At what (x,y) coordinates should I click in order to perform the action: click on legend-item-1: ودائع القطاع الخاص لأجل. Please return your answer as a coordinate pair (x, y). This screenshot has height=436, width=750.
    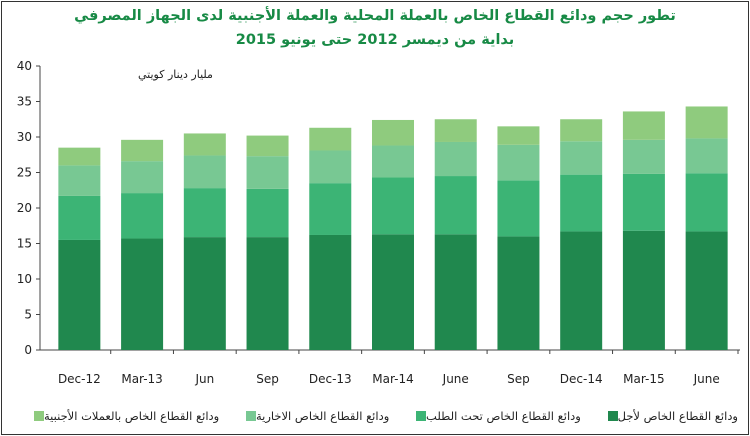
    Looking at the image, I should click on (670, 416).